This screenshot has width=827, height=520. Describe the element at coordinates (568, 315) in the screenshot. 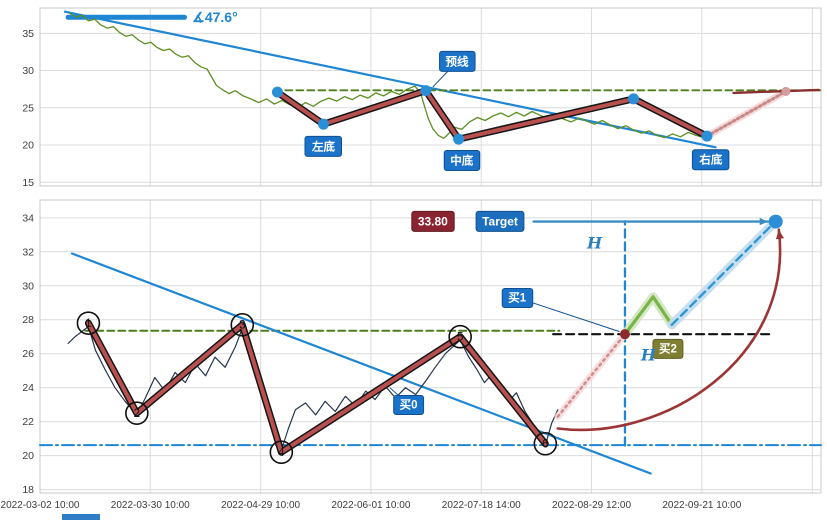

I see `buy1-label-pointer` at that location.